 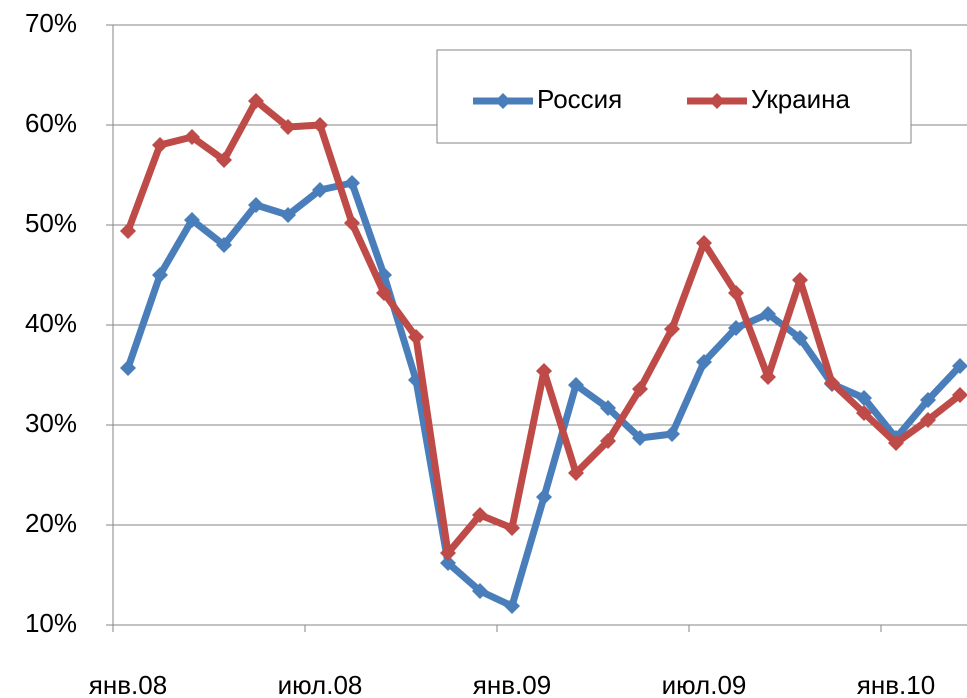 I want to click on y-tick-label: 10%, so click(x=51, y=623).